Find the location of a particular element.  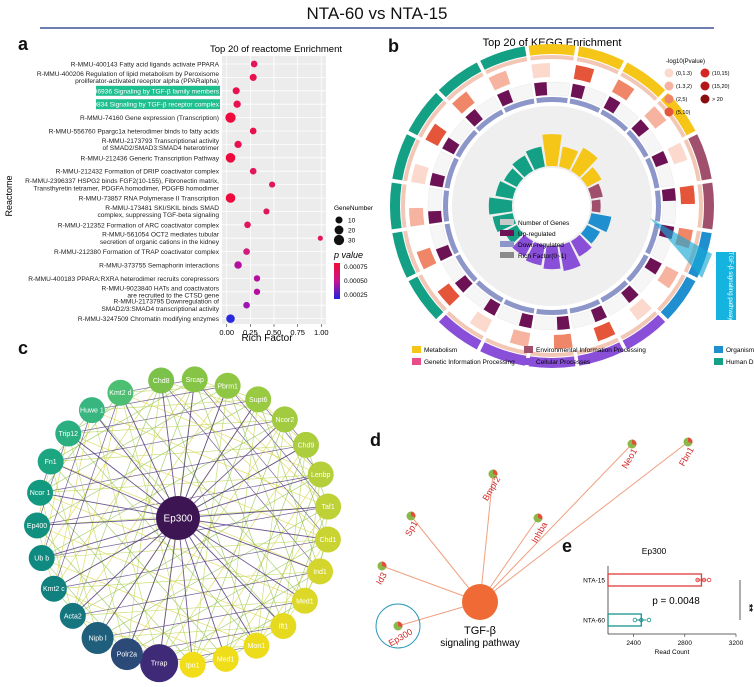

kegg-callout-box is located at coordinates (726, 286).